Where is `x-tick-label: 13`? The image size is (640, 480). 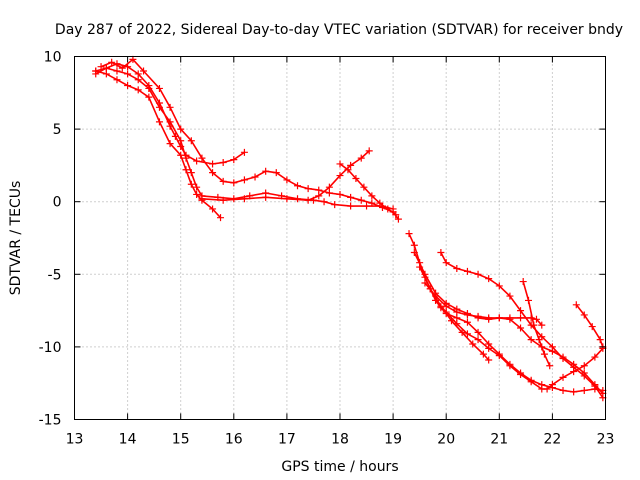
x-tick-label: 13 is located at coordinates (75, 440).